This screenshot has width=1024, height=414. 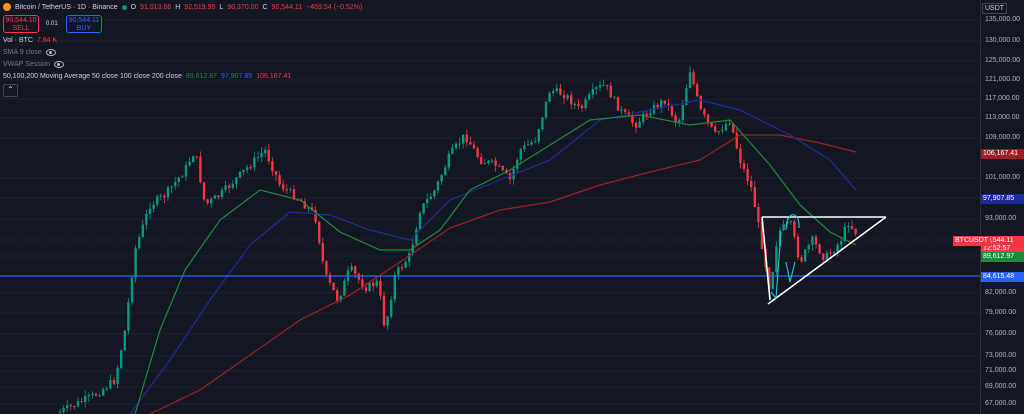 I want to click on price-tick: 93,000.00, so click(x=1001, y=218).